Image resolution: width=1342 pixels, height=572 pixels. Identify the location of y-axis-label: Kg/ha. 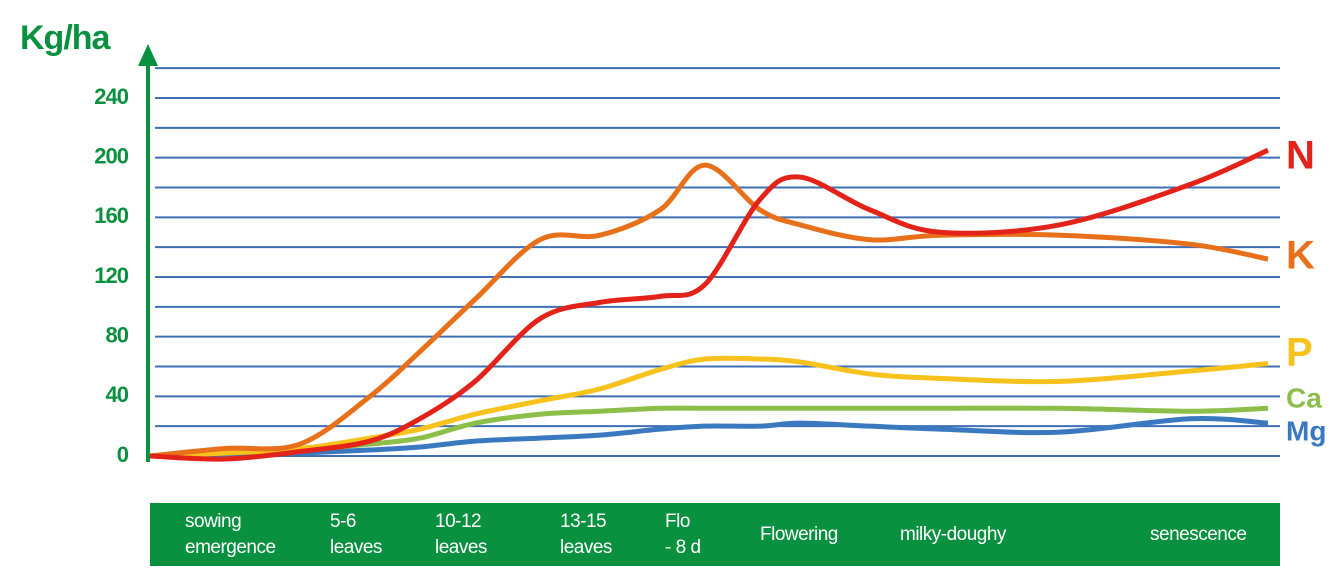
(66, 38).